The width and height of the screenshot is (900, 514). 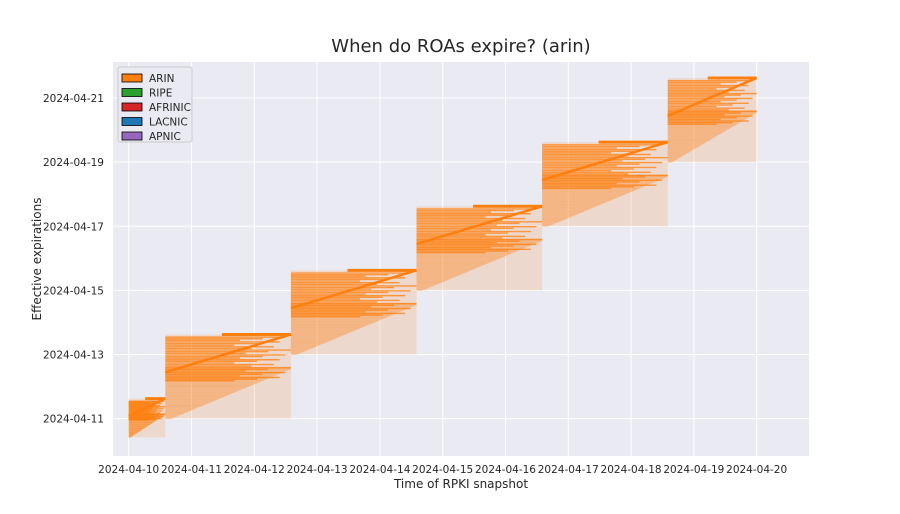 What do you see at coordinates (460, 484) in the screenshot?
I see `x-axis-label: Time of RPKI snapshot` at bounding box center [460, 484].